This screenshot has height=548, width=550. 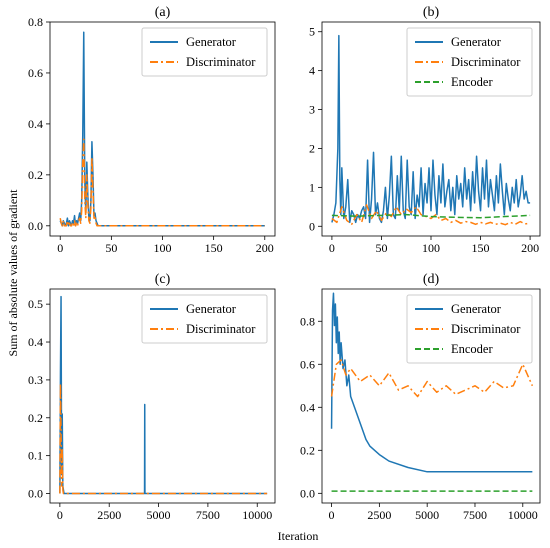 What do you see at coordinates (312, 187) in the screenshot?
I see `y-tick-label: 1` at bounding box center [312, 187].